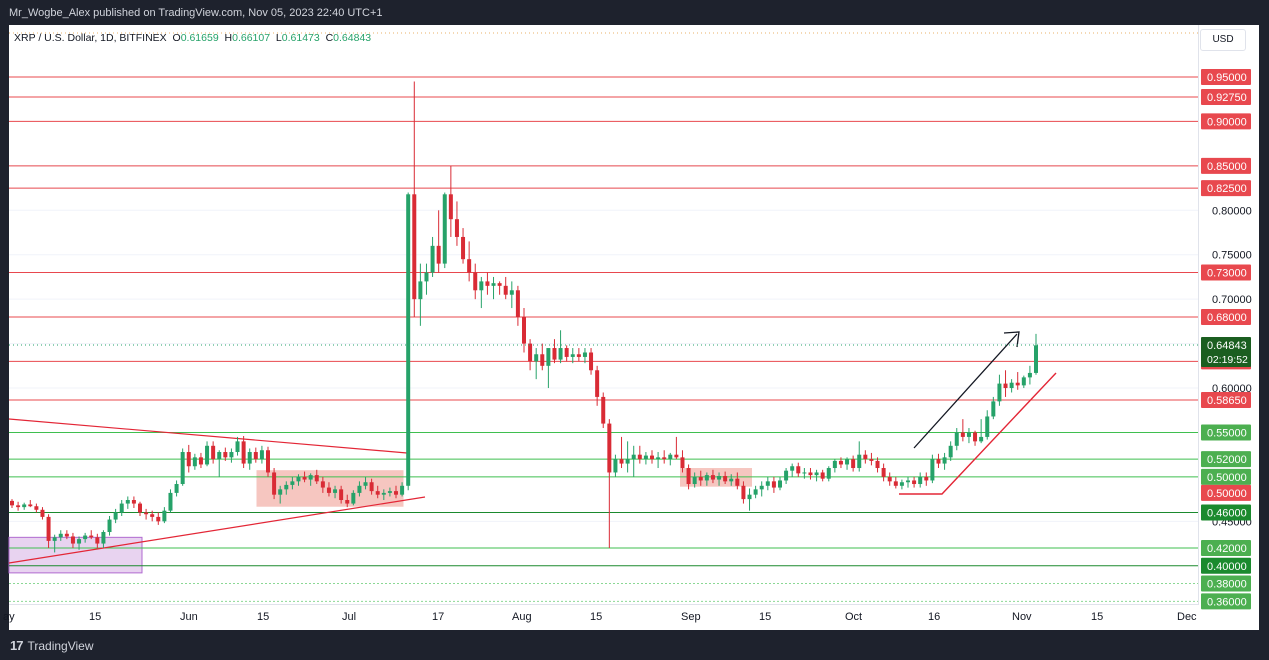 Image resolution: width=1269 pixels, height=660 pixels. What do you see at coordinates (934, 617) in the screenshot?
I see `time-tick-label: 16` at bounding box center [934, 617].